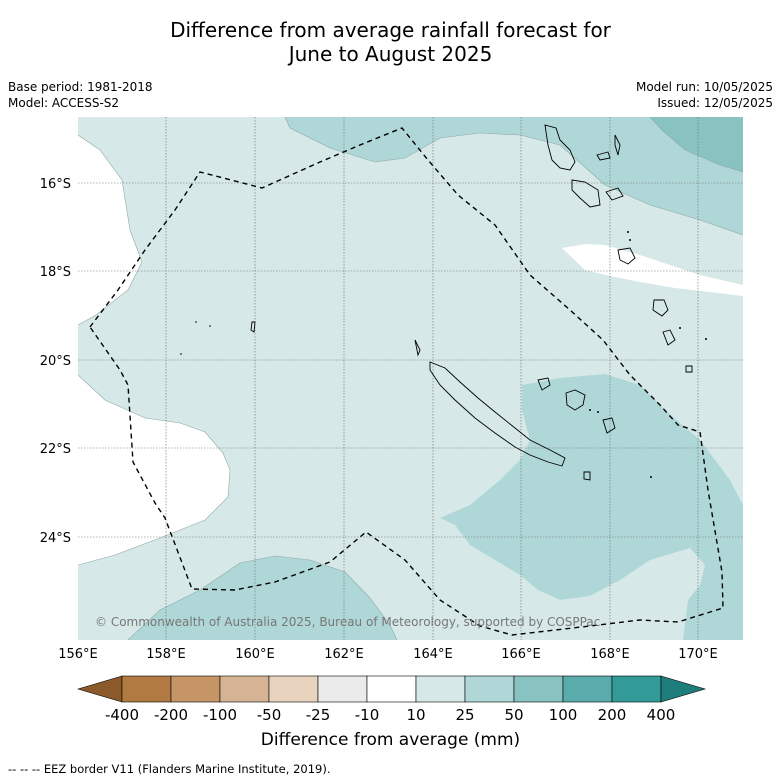 This screenshot has height=781, width=781. What do you see at coordinates (253, 327) in the screenshot?
I see `island-chesterfield` at bounding box center [253, 327].